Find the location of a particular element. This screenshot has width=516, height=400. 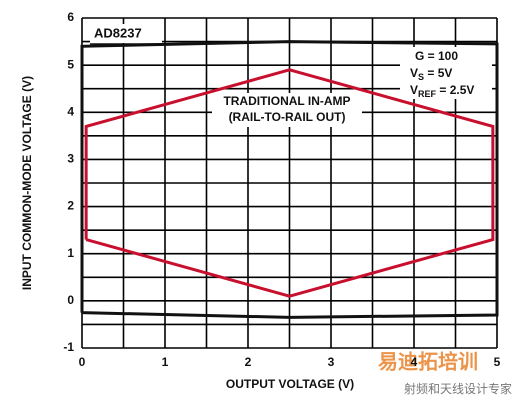

watermark-slogan: 射频和天线设计专家 is located at coordinates (458, 388).